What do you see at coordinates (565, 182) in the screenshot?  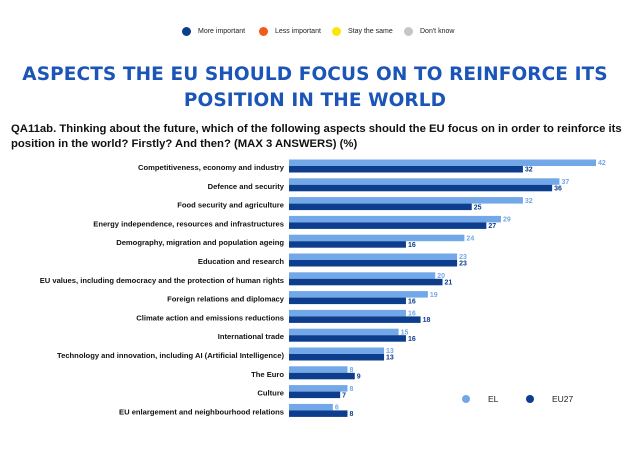 I see `data-label-el: 37` at bounding box center [565, 182].